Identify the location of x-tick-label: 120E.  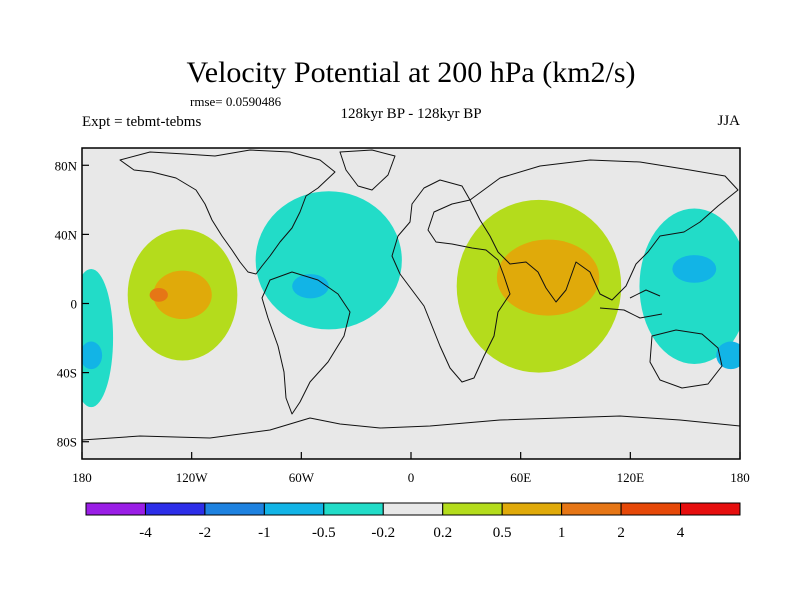
(631, 477).